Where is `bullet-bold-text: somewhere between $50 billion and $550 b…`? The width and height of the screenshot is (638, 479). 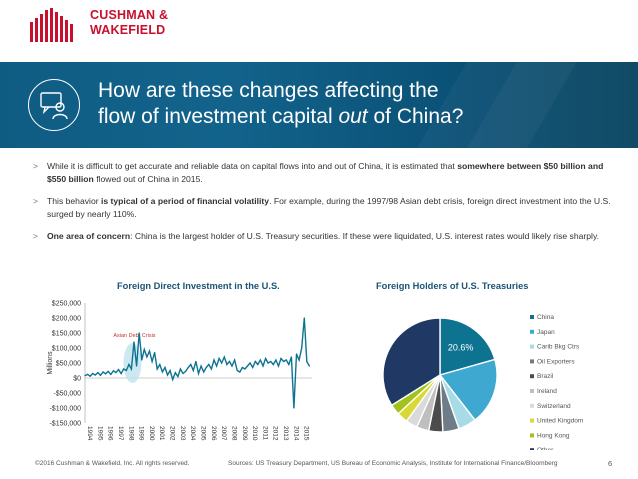 bullet-bold-text: somewhere between $50 billion and $550 b… is located at coordinates (325, 172).